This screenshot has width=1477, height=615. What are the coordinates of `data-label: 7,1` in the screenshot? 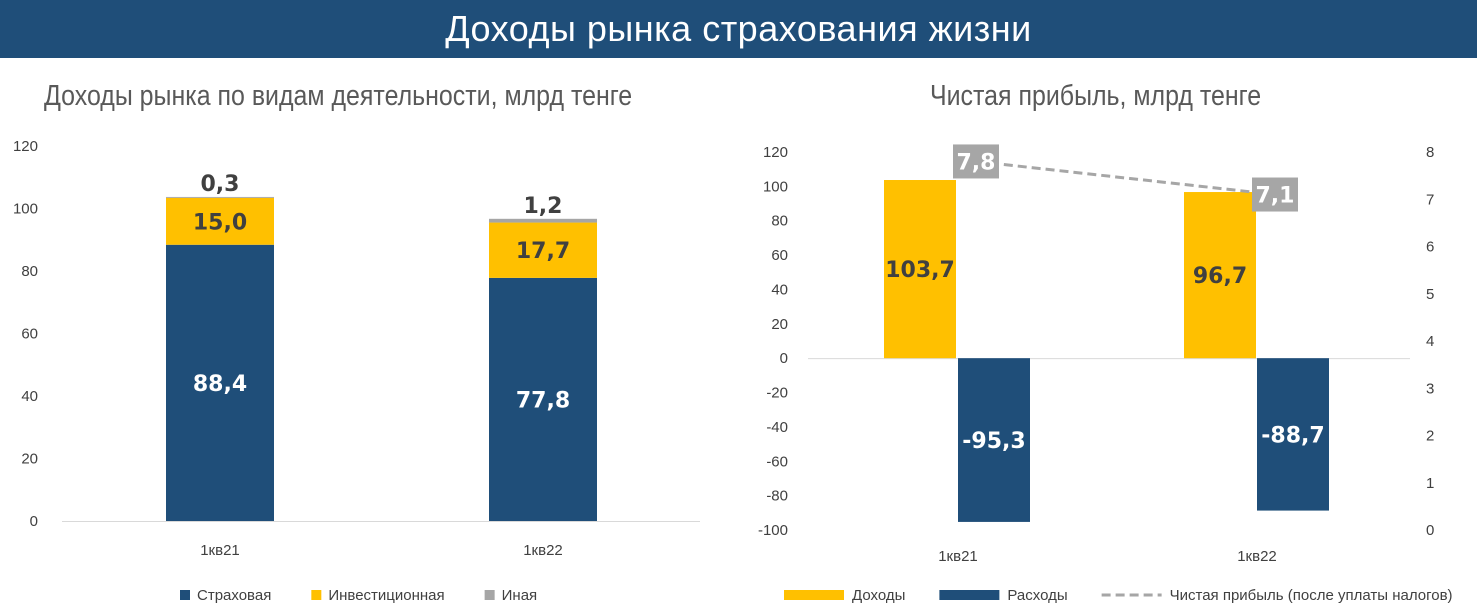 It's located at (1275, 196).